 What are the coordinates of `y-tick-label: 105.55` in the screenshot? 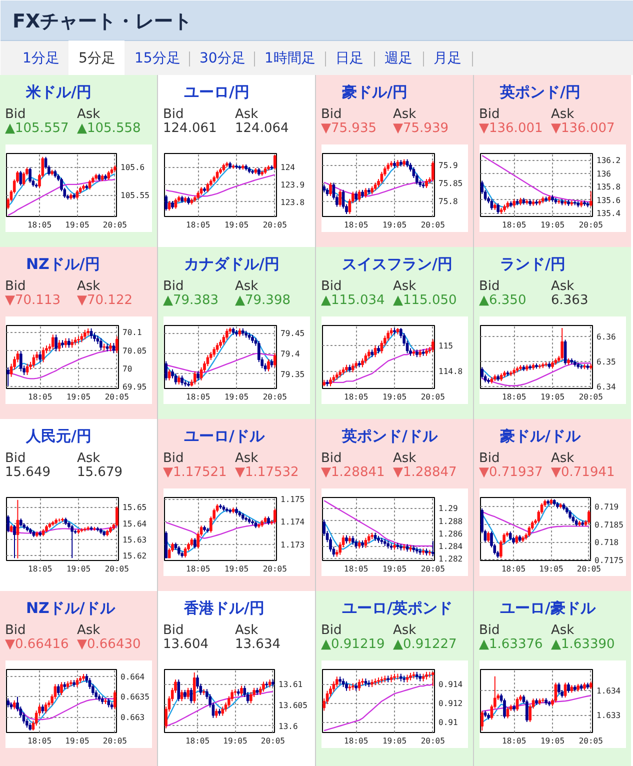 It's located at (135, 195).